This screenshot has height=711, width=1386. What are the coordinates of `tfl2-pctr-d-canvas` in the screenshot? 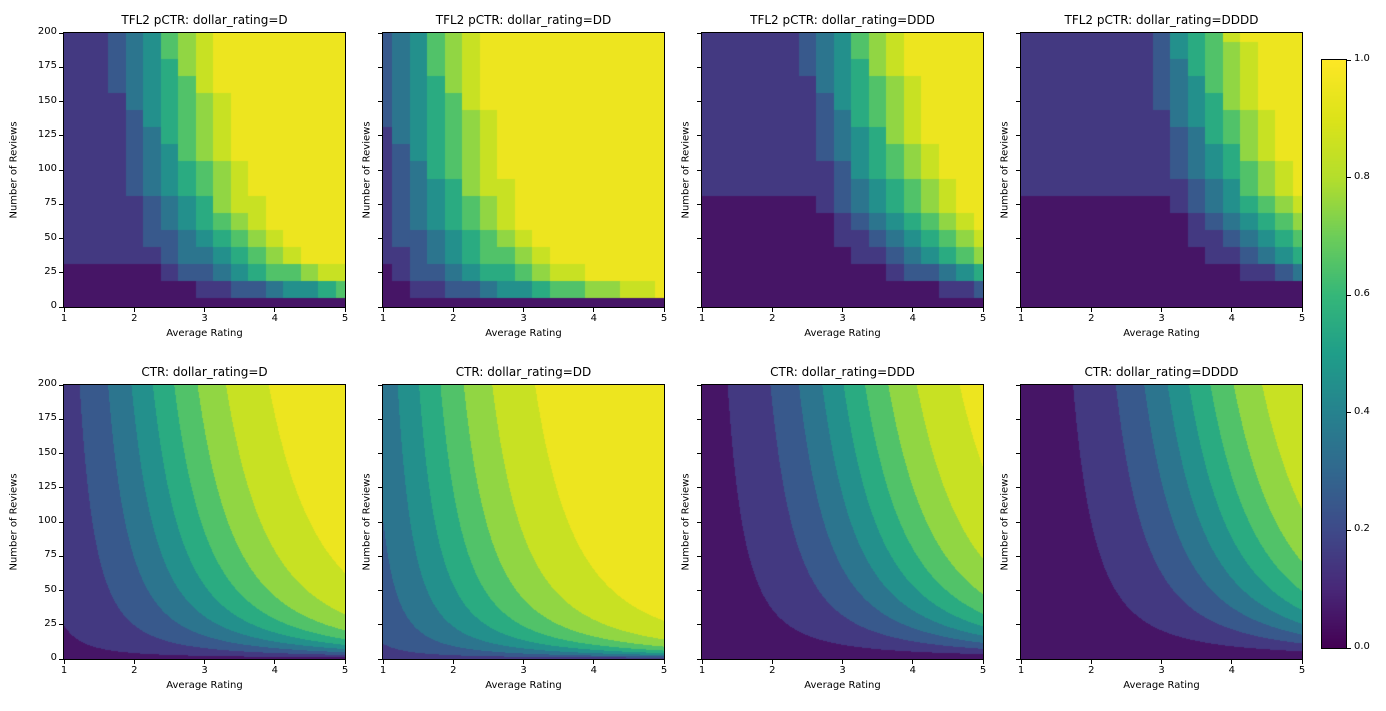 It's located at (204, 170).